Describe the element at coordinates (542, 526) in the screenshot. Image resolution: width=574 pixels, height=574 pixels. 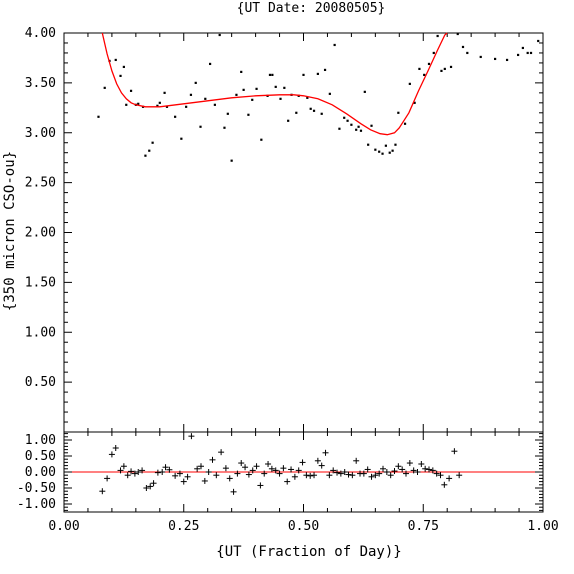
I see `x-tick-label: 1.00` at that location.